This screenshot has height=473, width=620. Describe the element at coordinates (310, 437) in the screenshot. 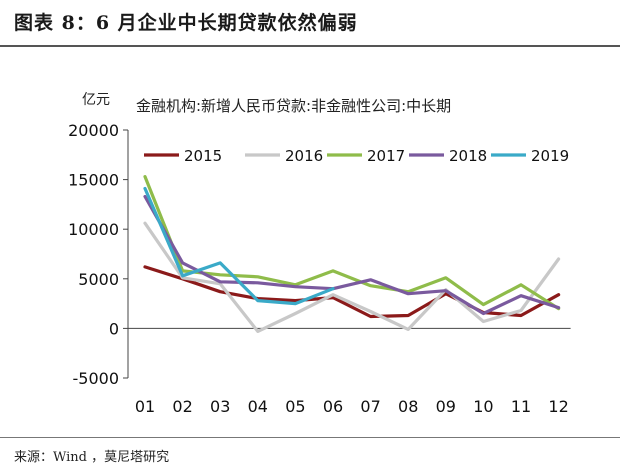

I see `source-divider` at that location.